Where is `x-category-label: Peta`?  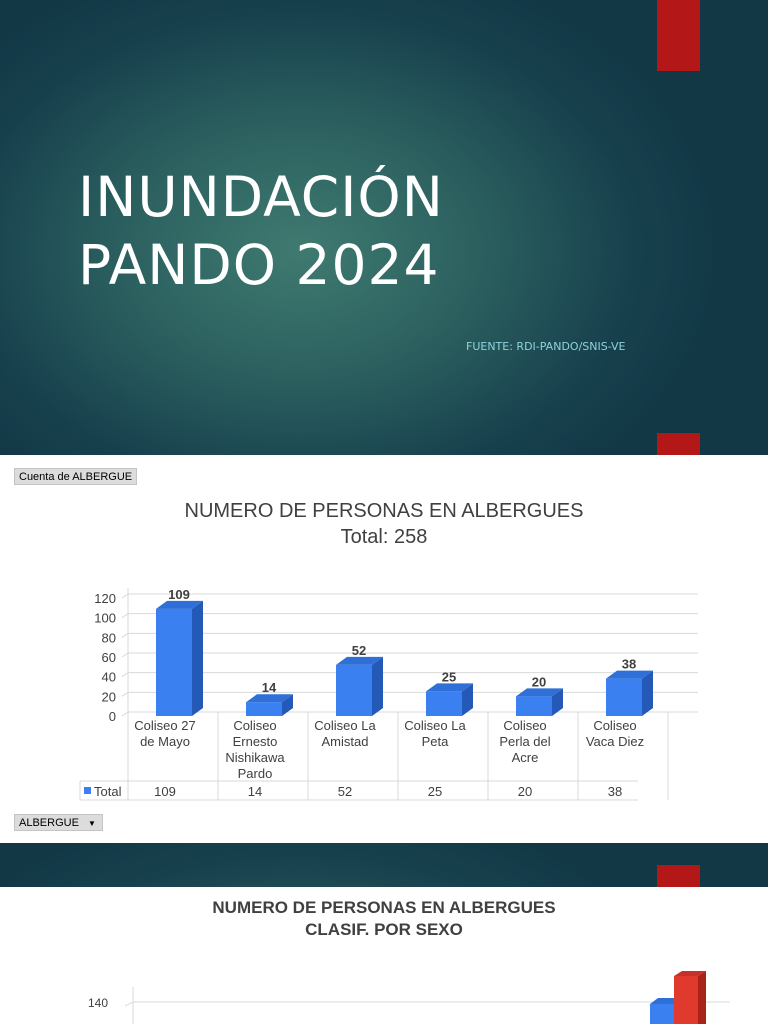 x-category-label: Peta is located at coordinates (436, 741).